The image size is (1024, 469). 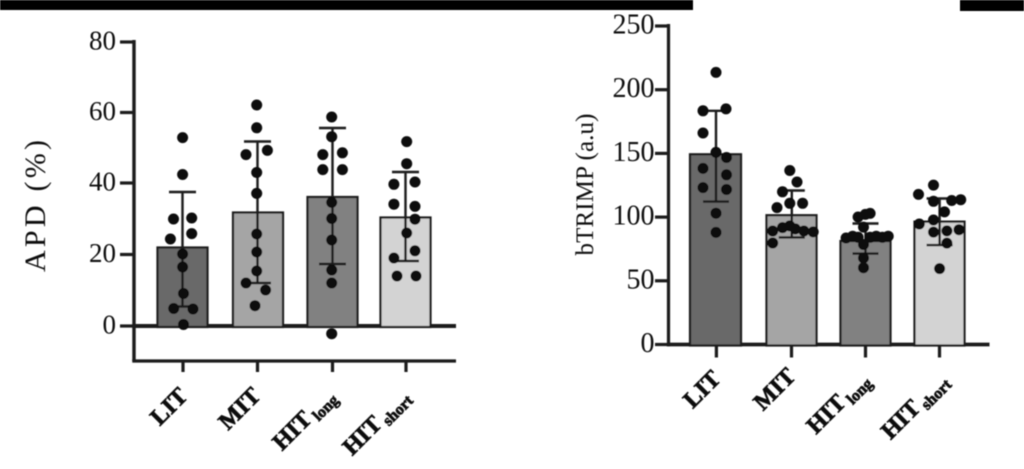 What do you see at coordinates (634, 152) in the screenshot?
I see `svg-text: 150` at bounding box center [634, 152].